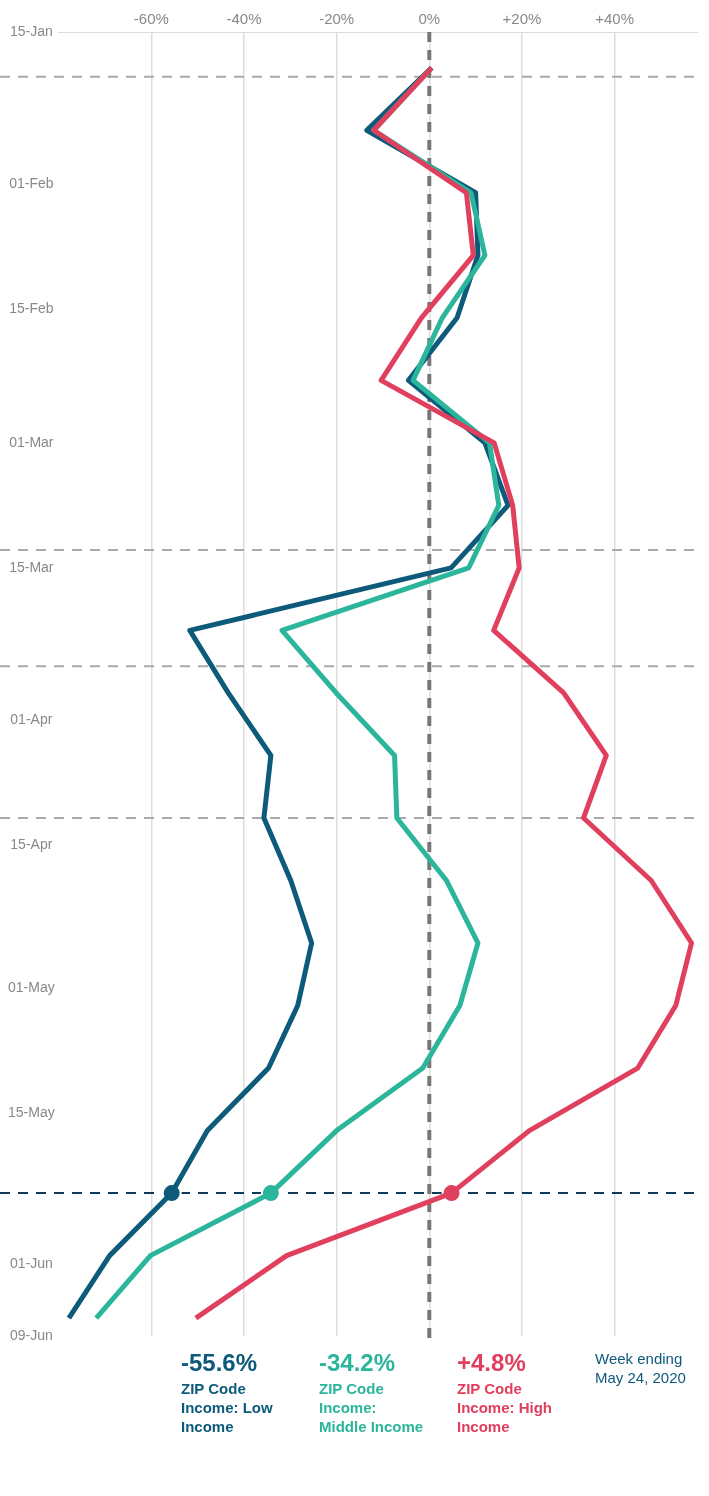 This screenshot has width=709, height=1496. What do you see at coordinates (244, 19) in the screenshot?
I see `x-tick-label: -40%` at bounding box center [244, 19].